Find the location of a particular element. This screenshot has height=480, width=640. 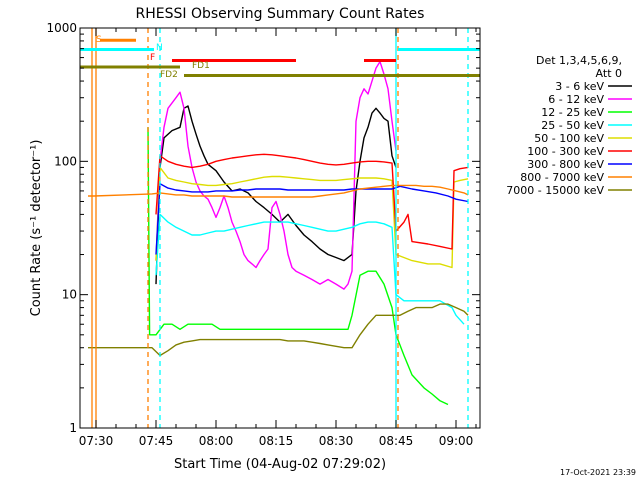

legend-entry-label: 6 - 12 keV is located at coordinates (576, 99).